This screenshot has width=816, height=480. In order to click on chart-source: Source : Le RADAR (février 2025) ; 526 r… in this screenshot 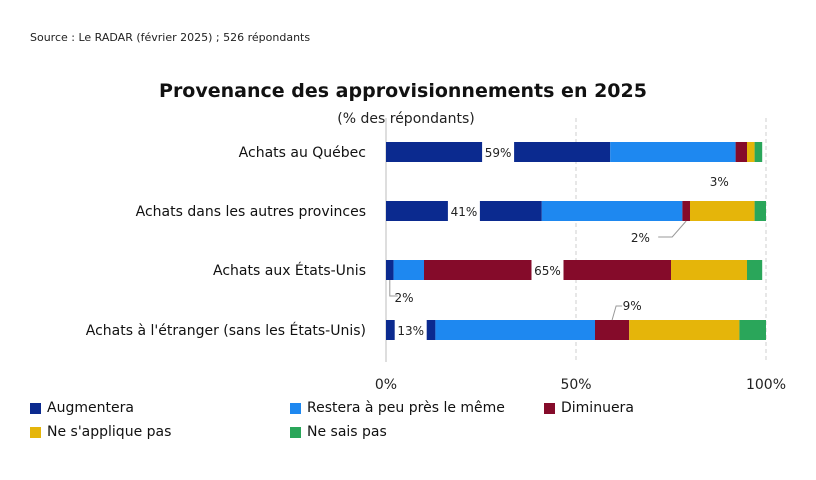, I will do `click(170, 37)`.